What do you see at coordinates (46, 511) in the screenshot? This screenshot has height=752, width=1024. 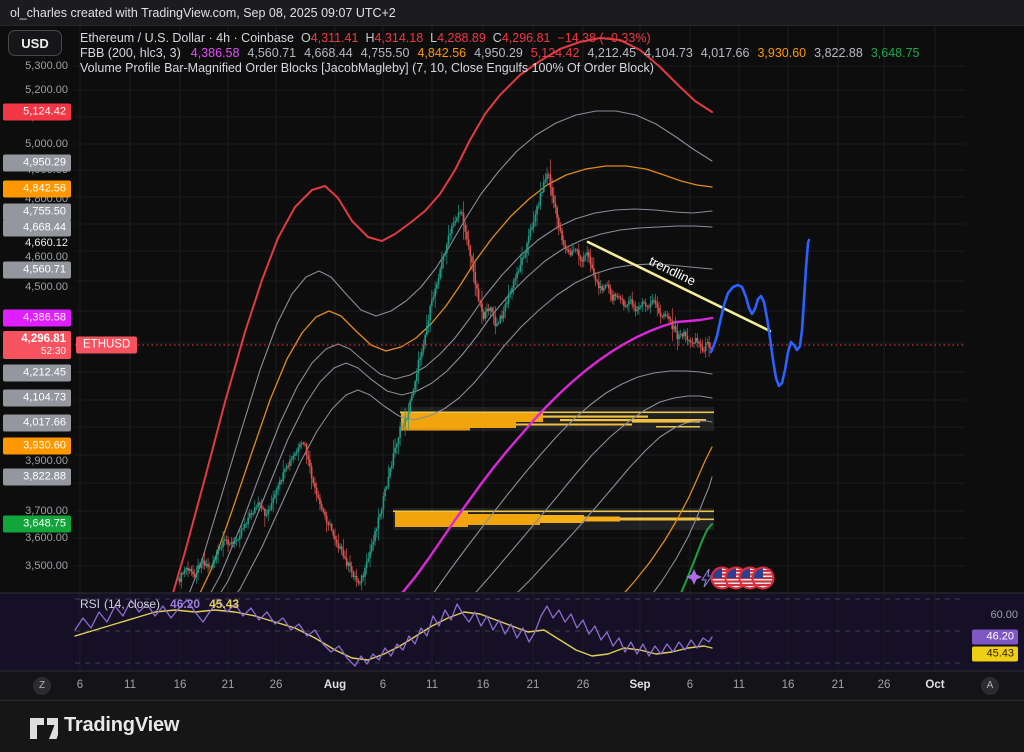 I see `price-axis-label: 3,700.00` at bounding box center [46, 511].